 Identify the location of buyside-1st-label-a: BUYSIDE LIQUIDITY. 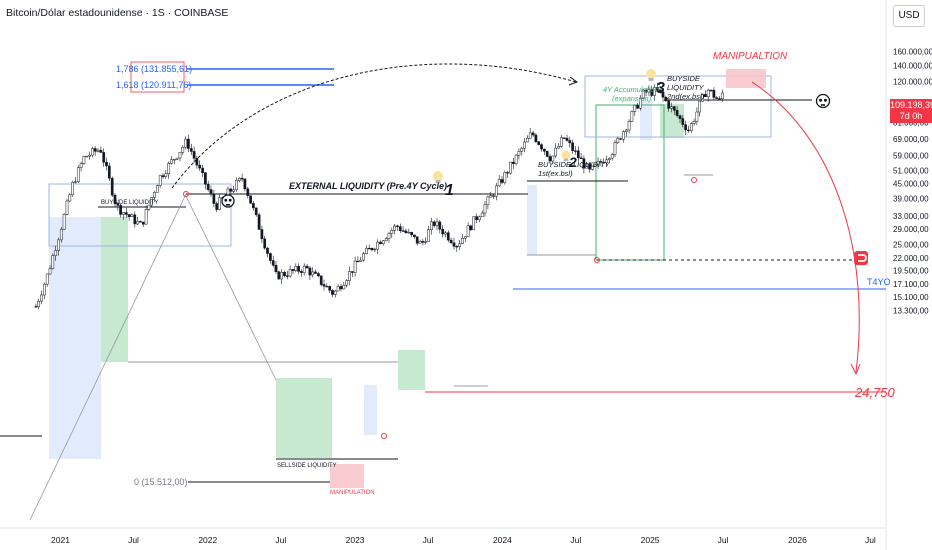
(574, 164).